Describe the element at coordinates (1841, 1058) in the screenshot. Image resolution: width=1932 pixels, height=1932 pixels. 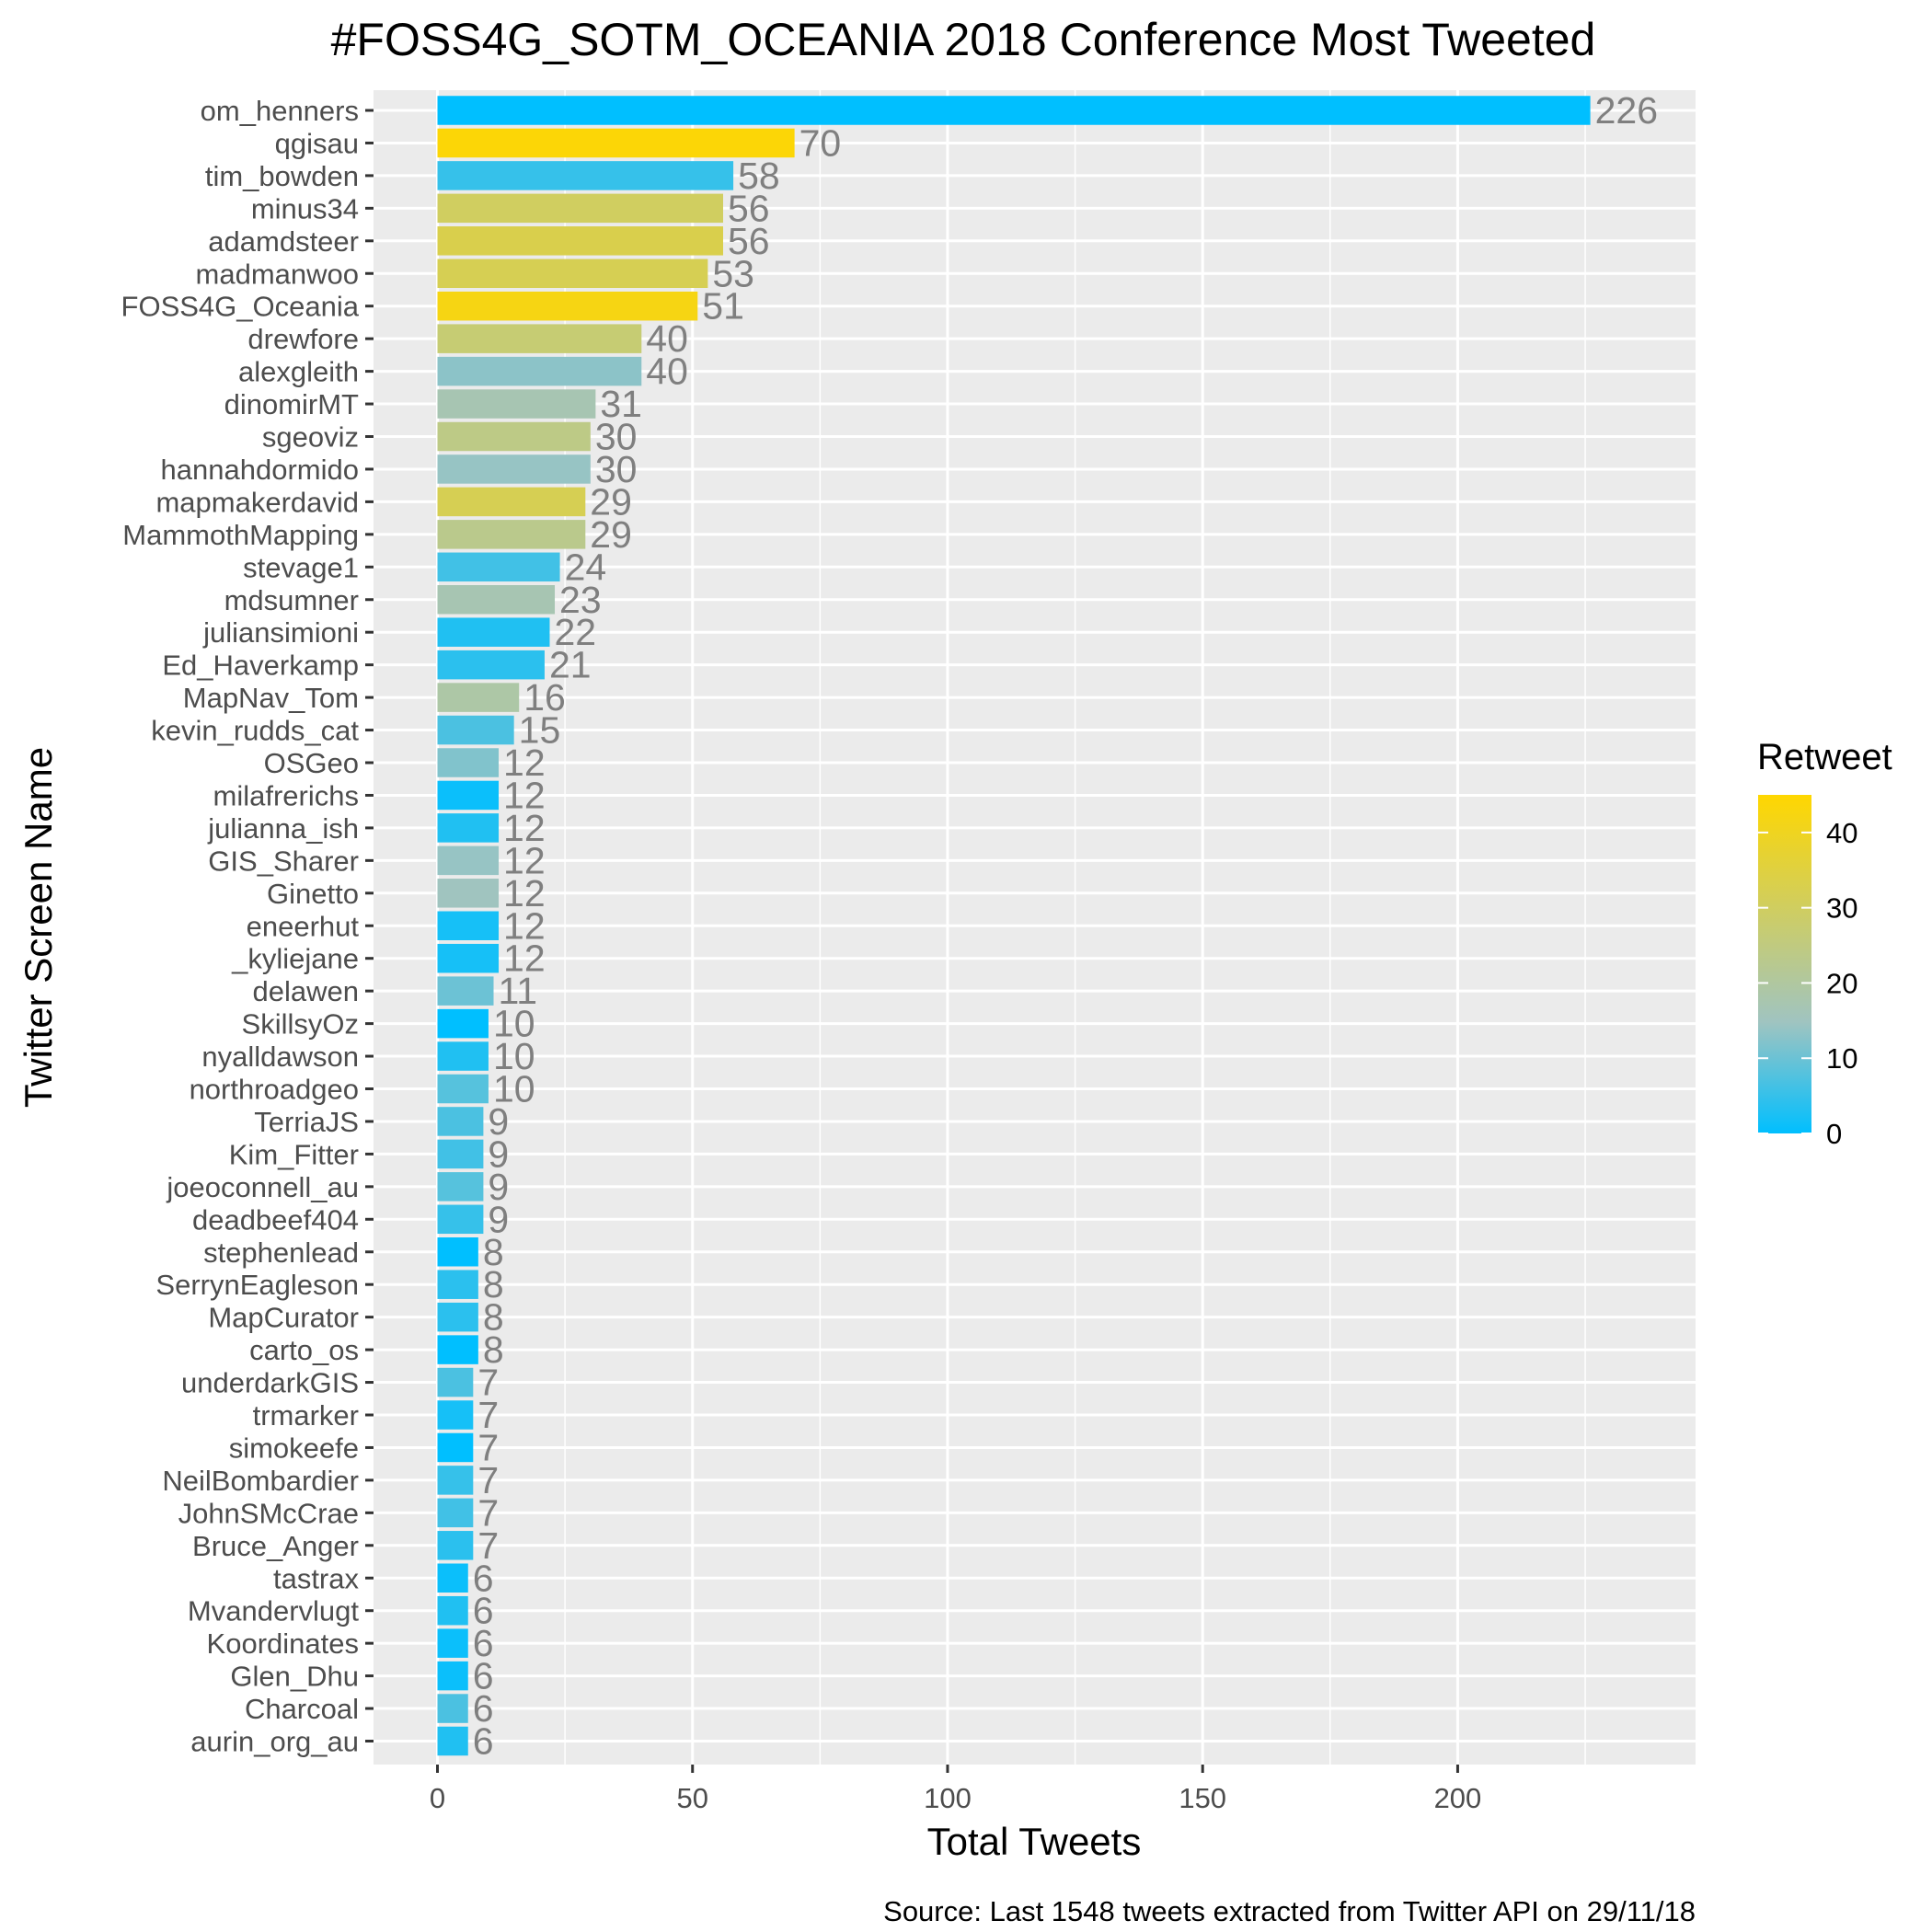
I see `legend-tick-label: 10` at that location.